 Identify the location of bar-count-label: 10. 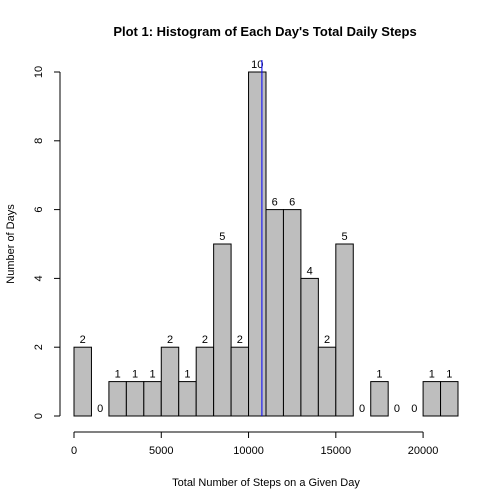
(257, 65).